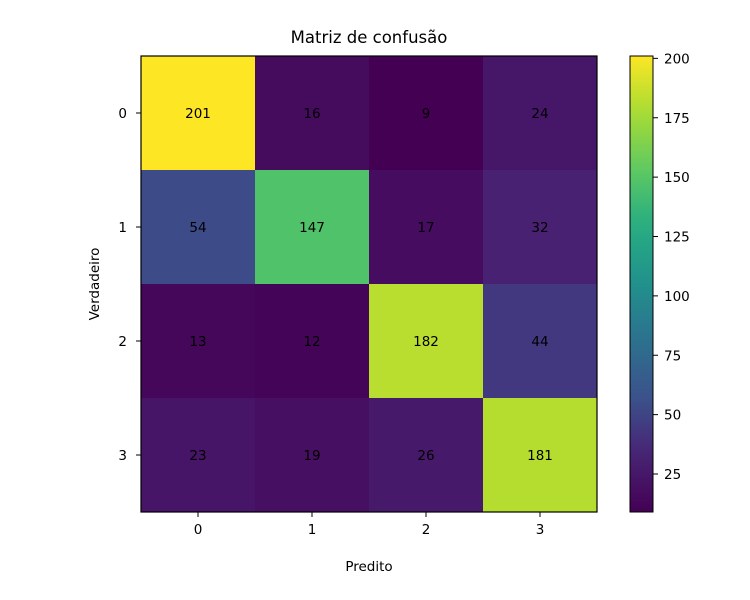 Image resolution: width=750 pixels, height=600 pixels. I want to click on x-tick-label: 0, so click(198, 530).